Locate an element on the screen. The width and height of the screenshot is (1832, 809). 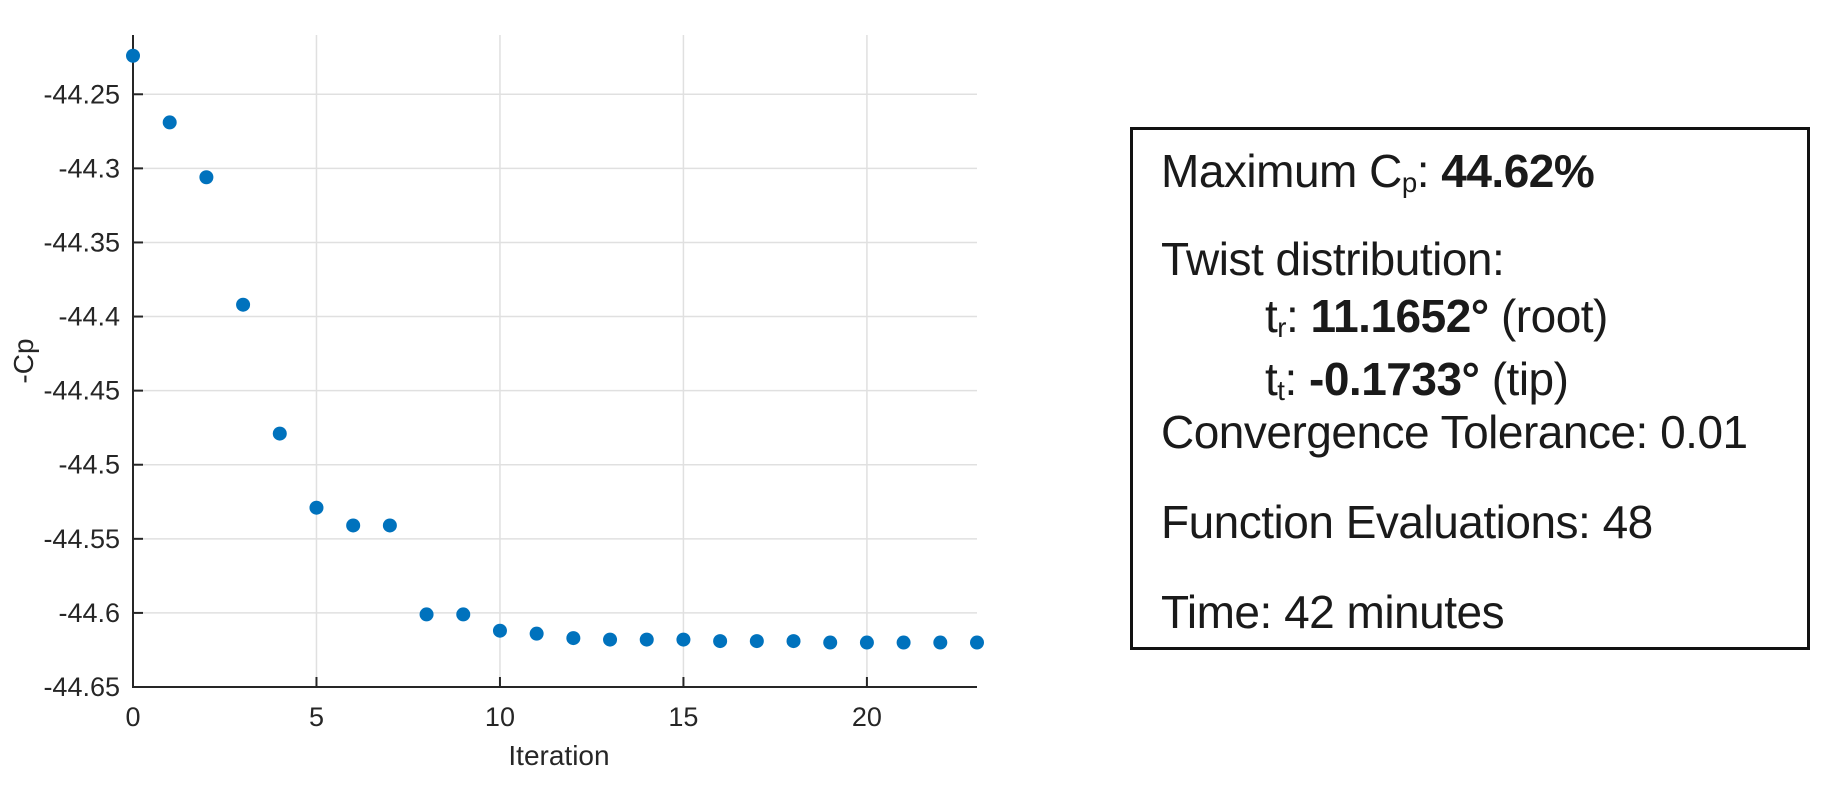
twist-tip-value: -0.1733° is located at coordinates (1394, 379).